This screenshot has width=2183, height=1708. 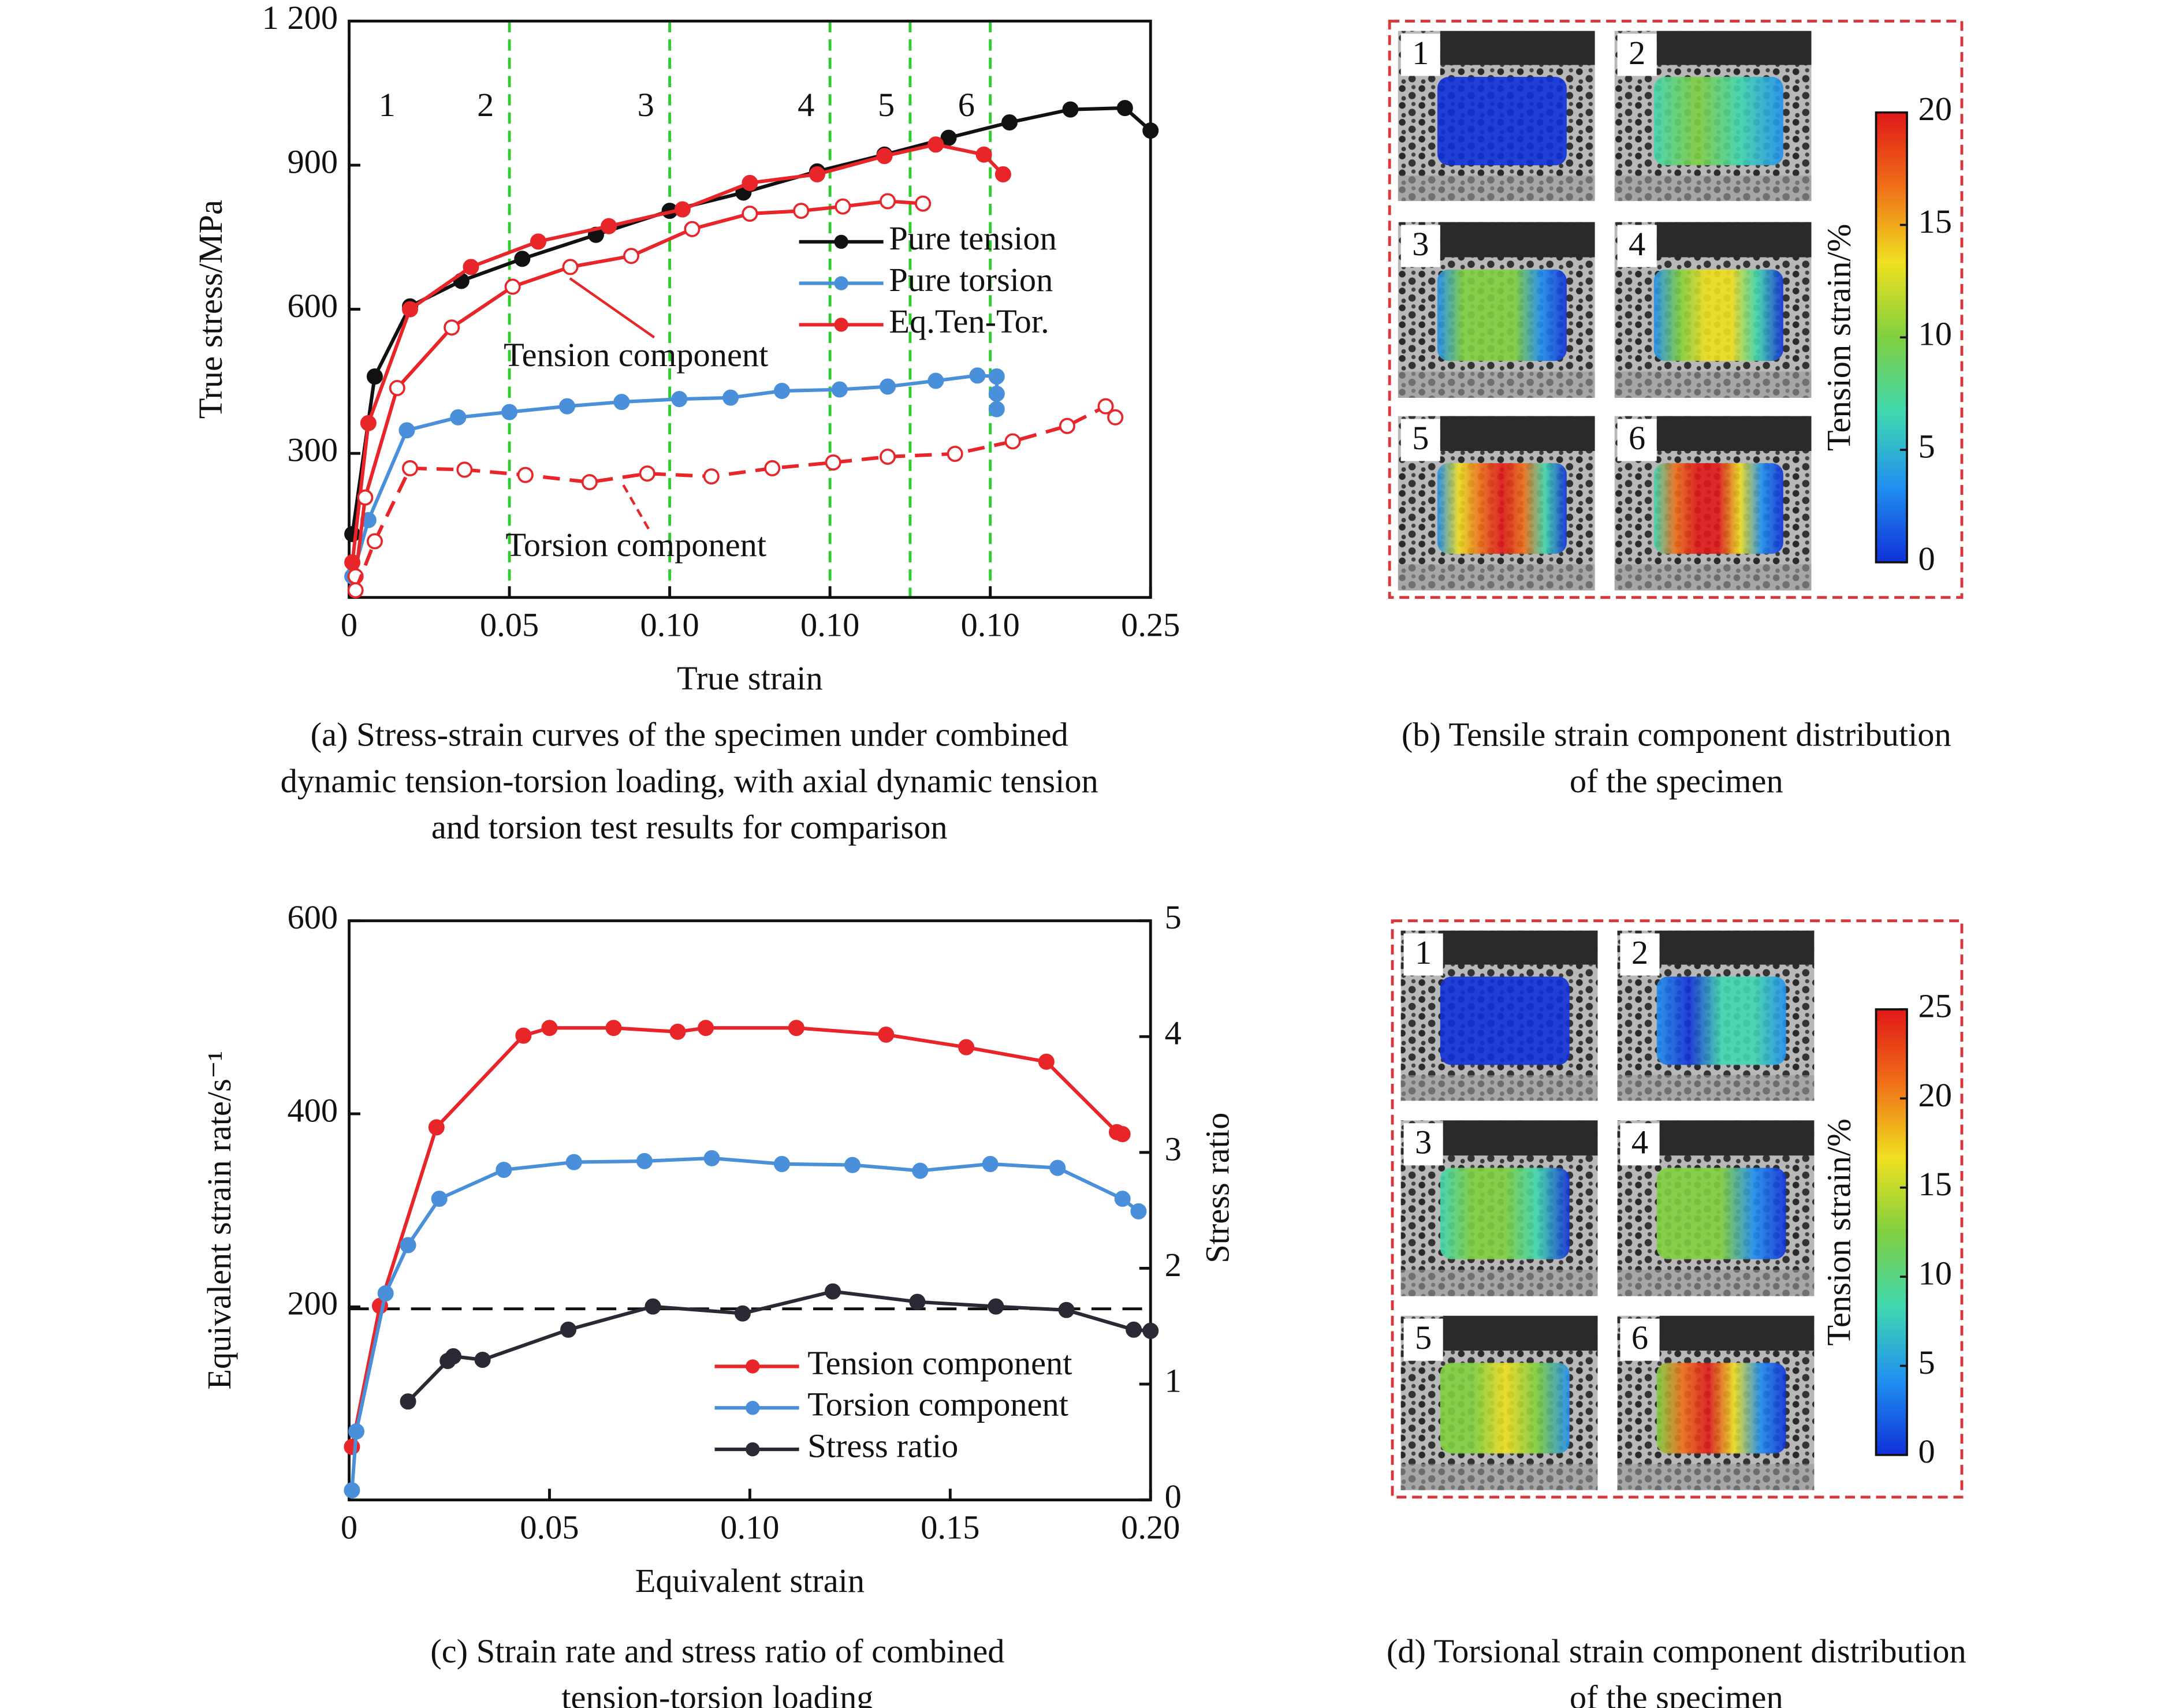 What do you see at coordinates (1926, 1451) in the screenshot?
I see `colorbar-tick-label: 0` at bounding box center [1926, 1451].